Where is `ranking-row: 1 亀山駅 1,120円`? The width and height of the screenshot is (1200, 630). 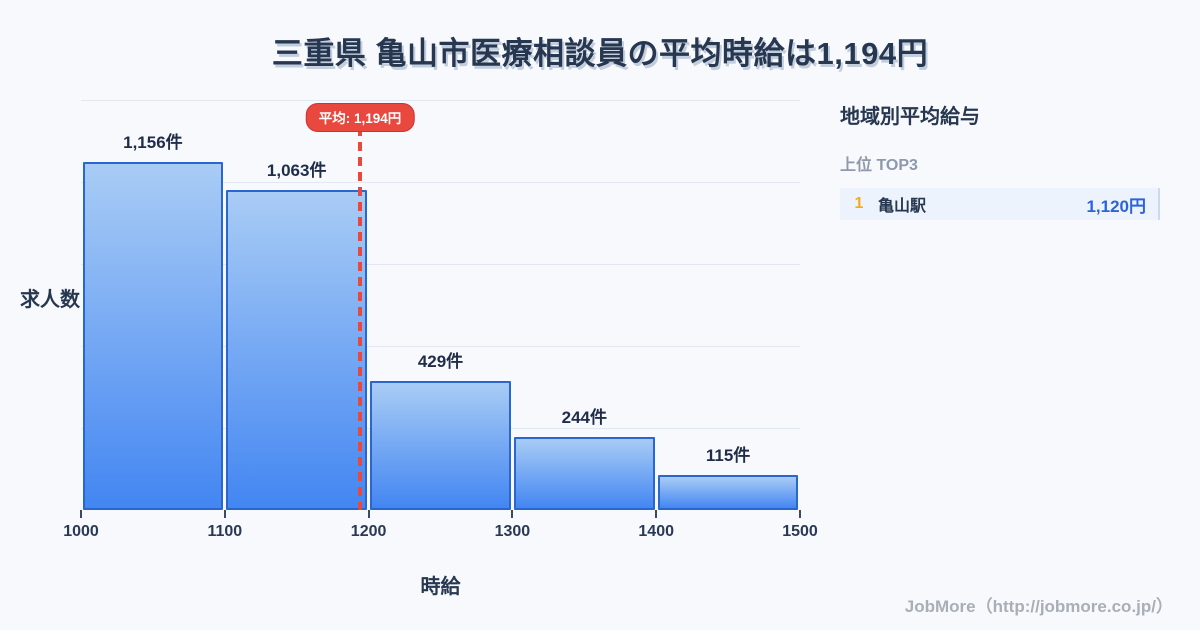 ranking-row: 1 亀山駅 1,120円 is located at coordinates (1000, 204).